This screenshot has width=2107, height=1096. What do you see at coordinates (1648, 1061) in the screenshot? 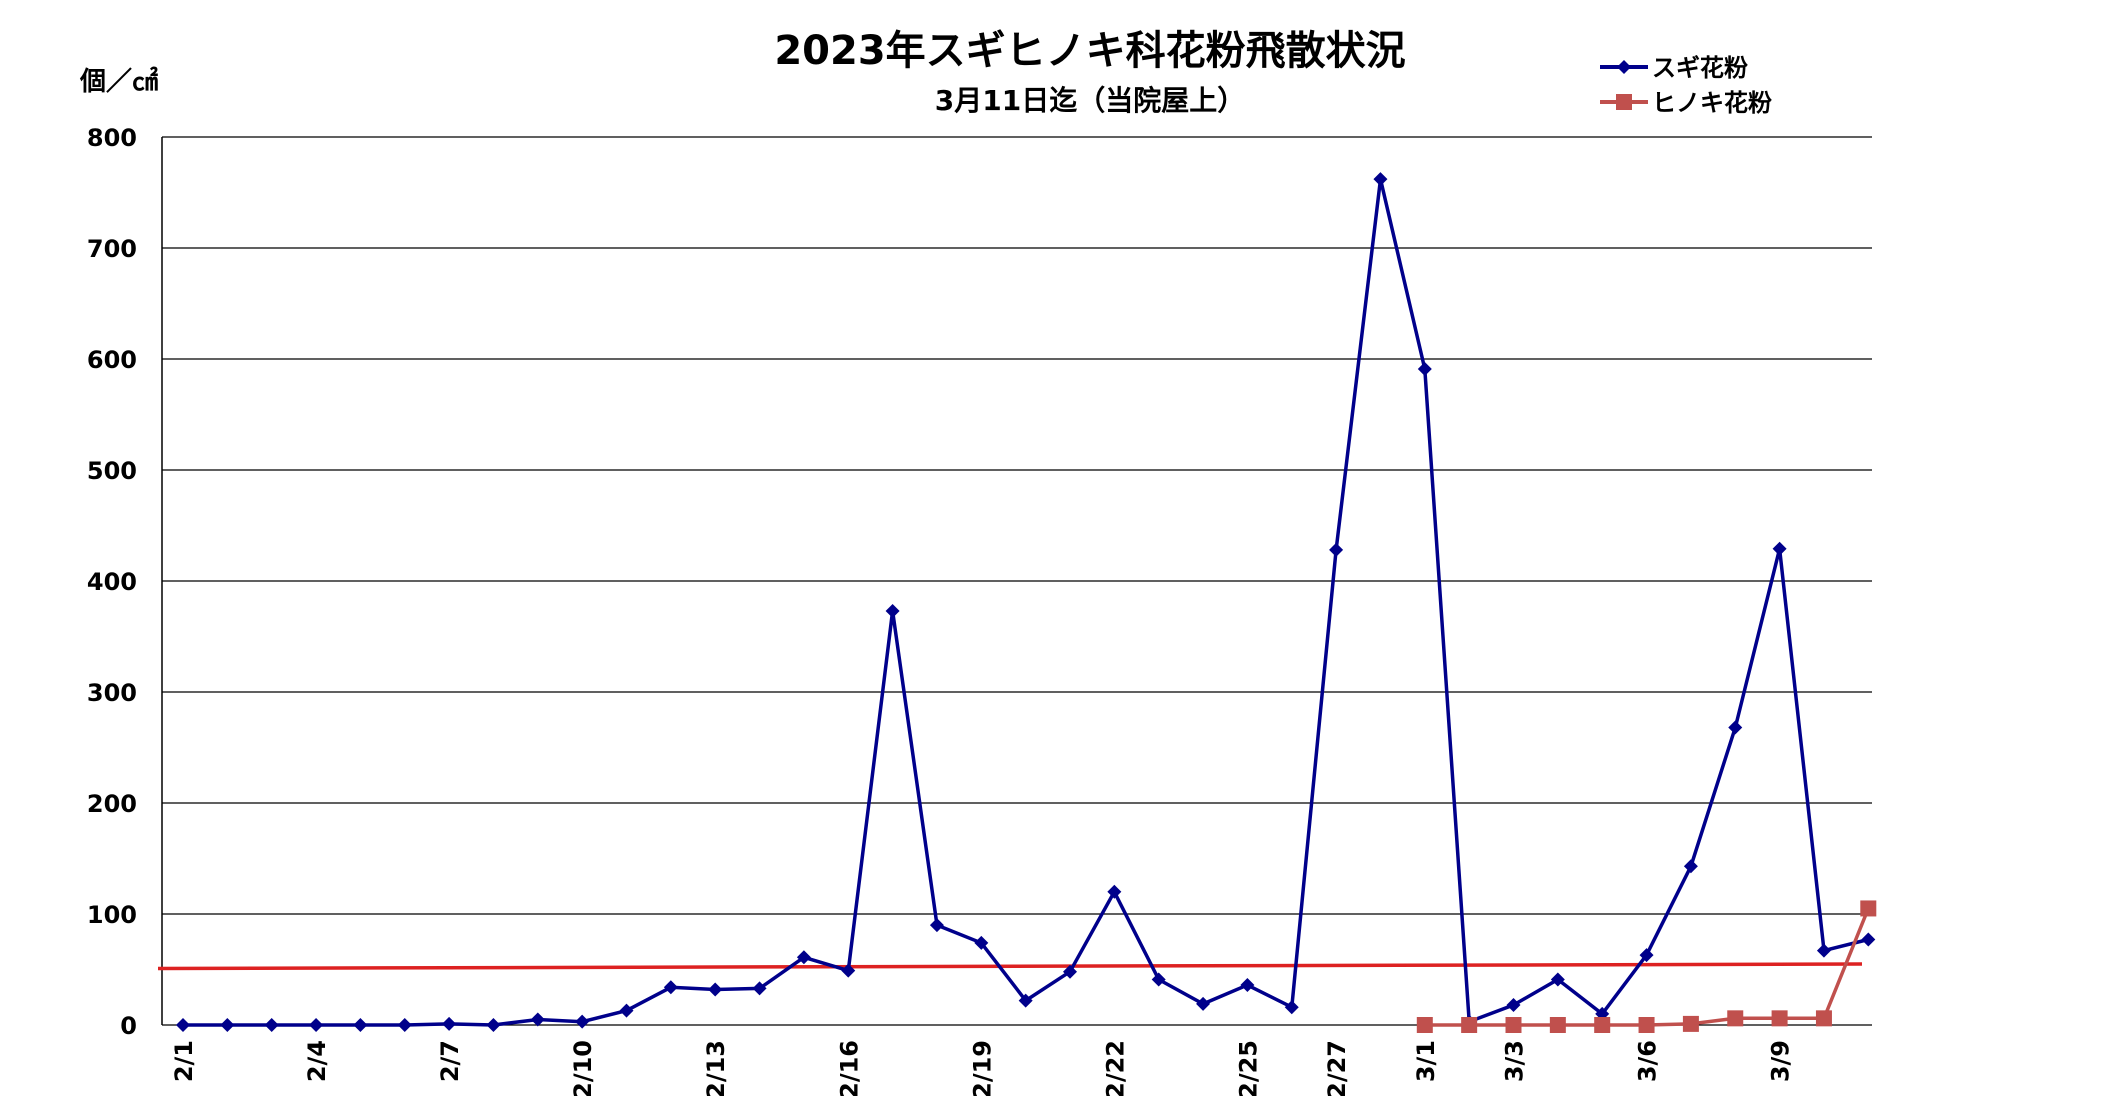
I see `x-tick-label: 3/6` at bounding box center [1648, 1061].